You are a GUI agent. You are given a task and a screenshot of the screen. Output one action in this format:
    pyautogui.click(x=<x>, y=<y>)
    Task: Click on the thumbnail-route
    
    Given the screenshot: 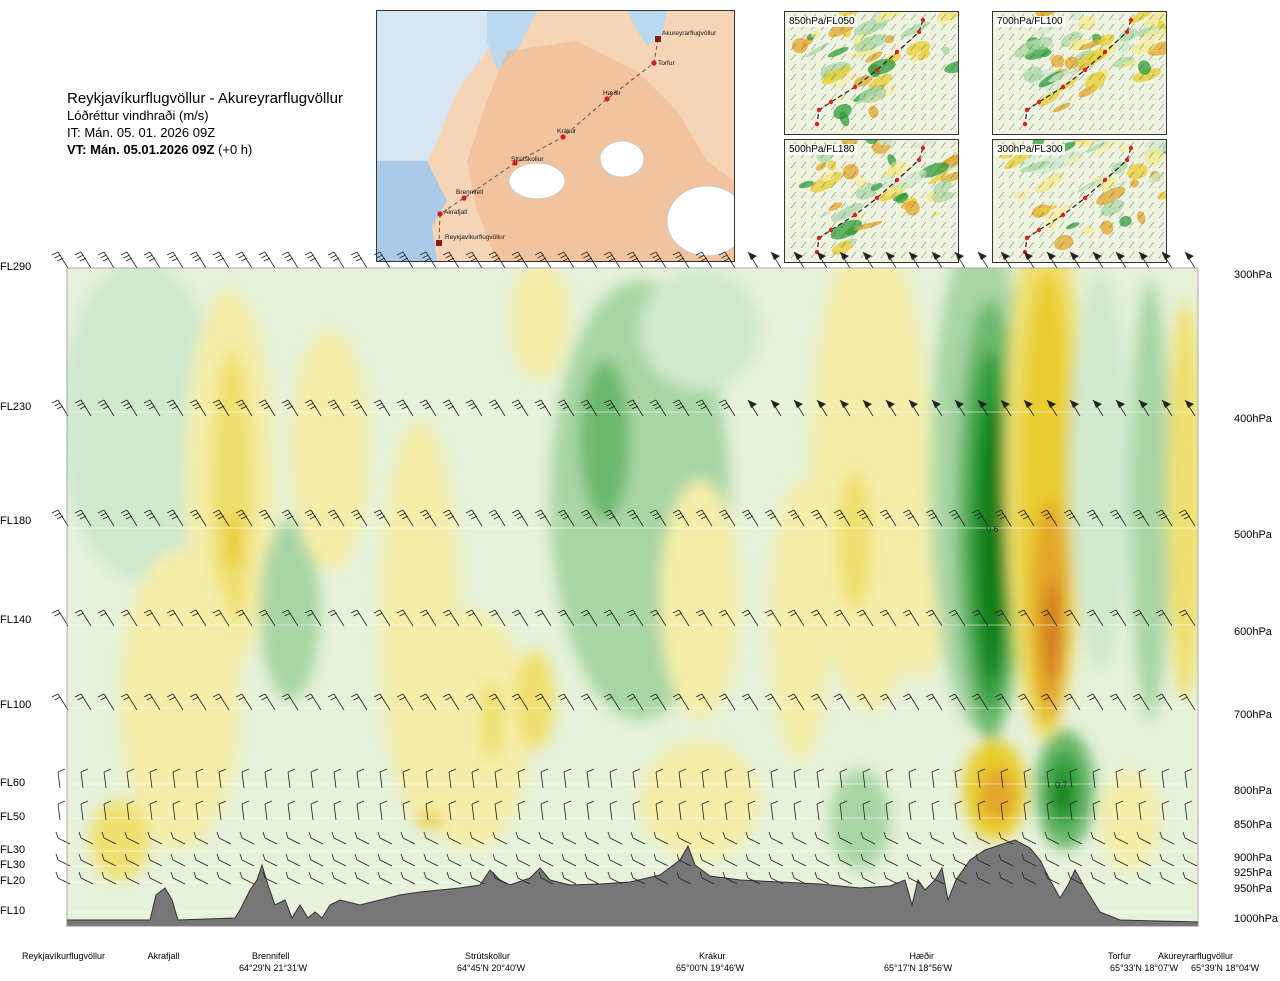 What is the action you would take?
    pyautogui.click(x=1078, y=72)
    